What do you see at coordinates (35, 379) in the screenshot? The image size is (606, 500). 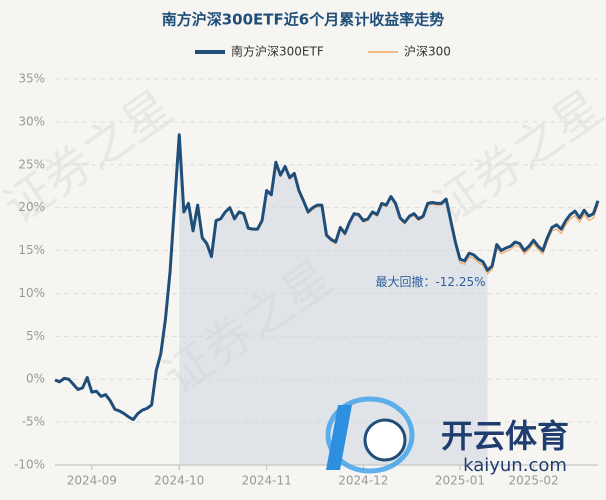 I see `y-tick-label: 0%` at bounding box center [35, 379].